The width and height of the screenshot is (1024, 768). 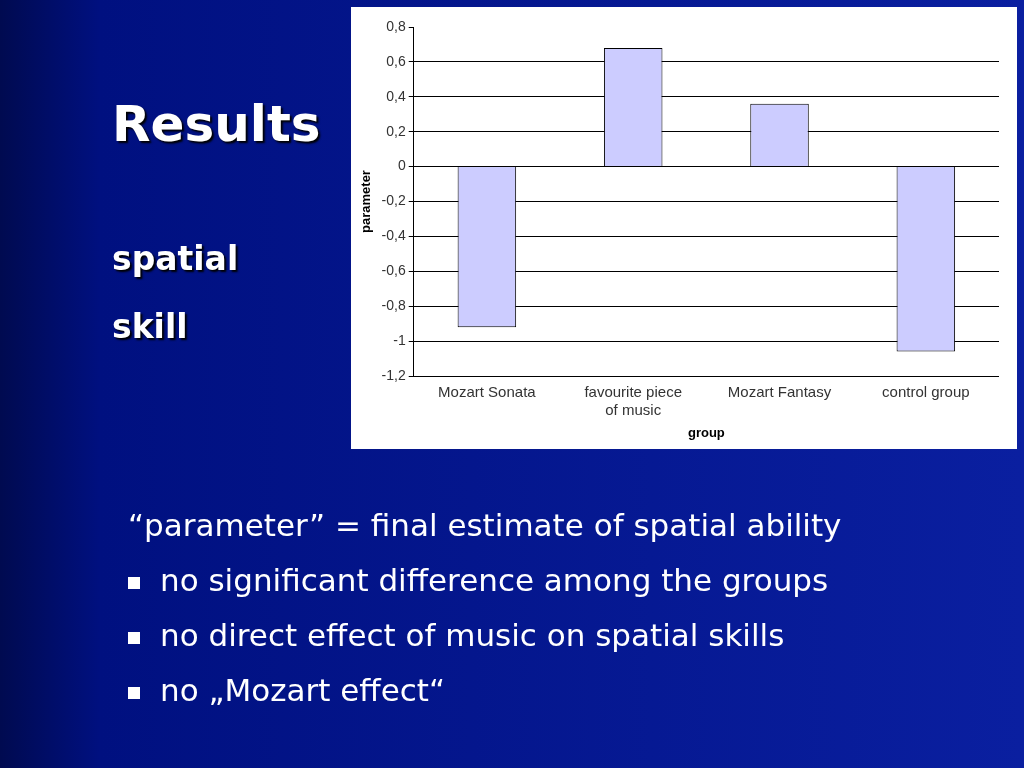 What do you see at coordinates (393, 270) in the screenshot?
I see `y-tick-label: -0,6` at bounding box center [393, 270].